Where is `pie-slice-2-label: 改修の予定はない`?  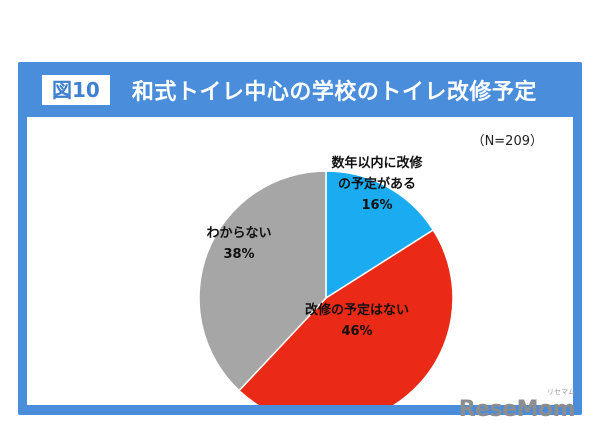
pie-slice-2-label: 改修の予定はない is located at coordinates (357, 310).